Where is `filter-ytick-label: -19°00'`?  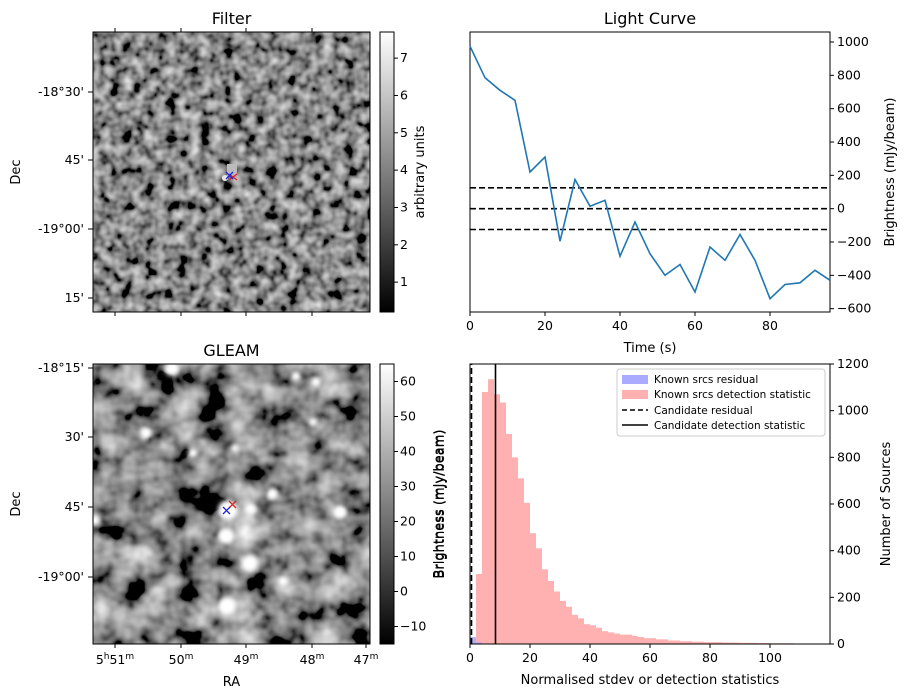 filter-ytick-label: -19°00' is located at coordinates (61, 228).